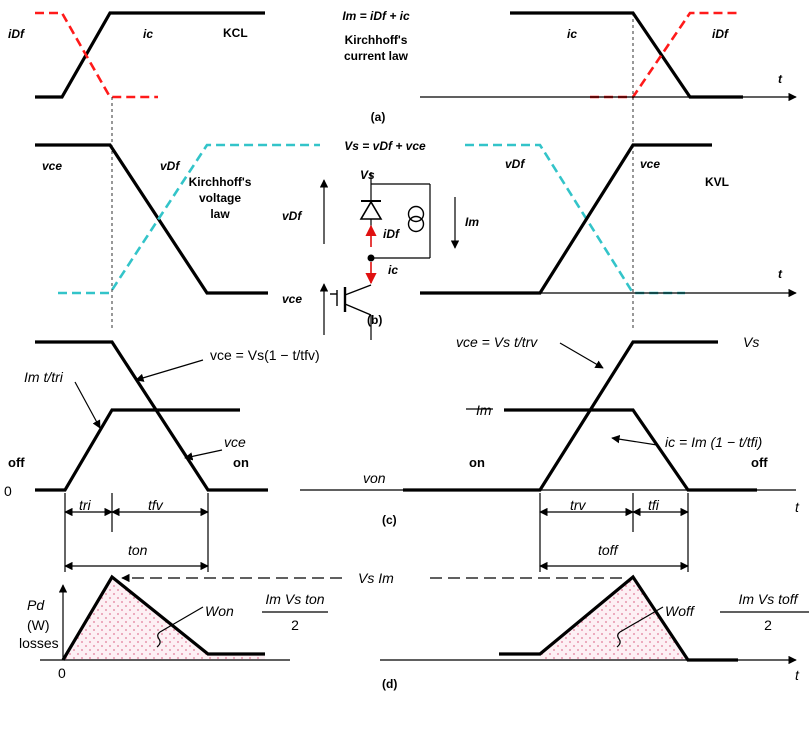 The height and width of the screenshot is (747, 809). Describe the element at coordinates (472, 222) in the screenshot. I see `im-circuit-label: Im` at that location.